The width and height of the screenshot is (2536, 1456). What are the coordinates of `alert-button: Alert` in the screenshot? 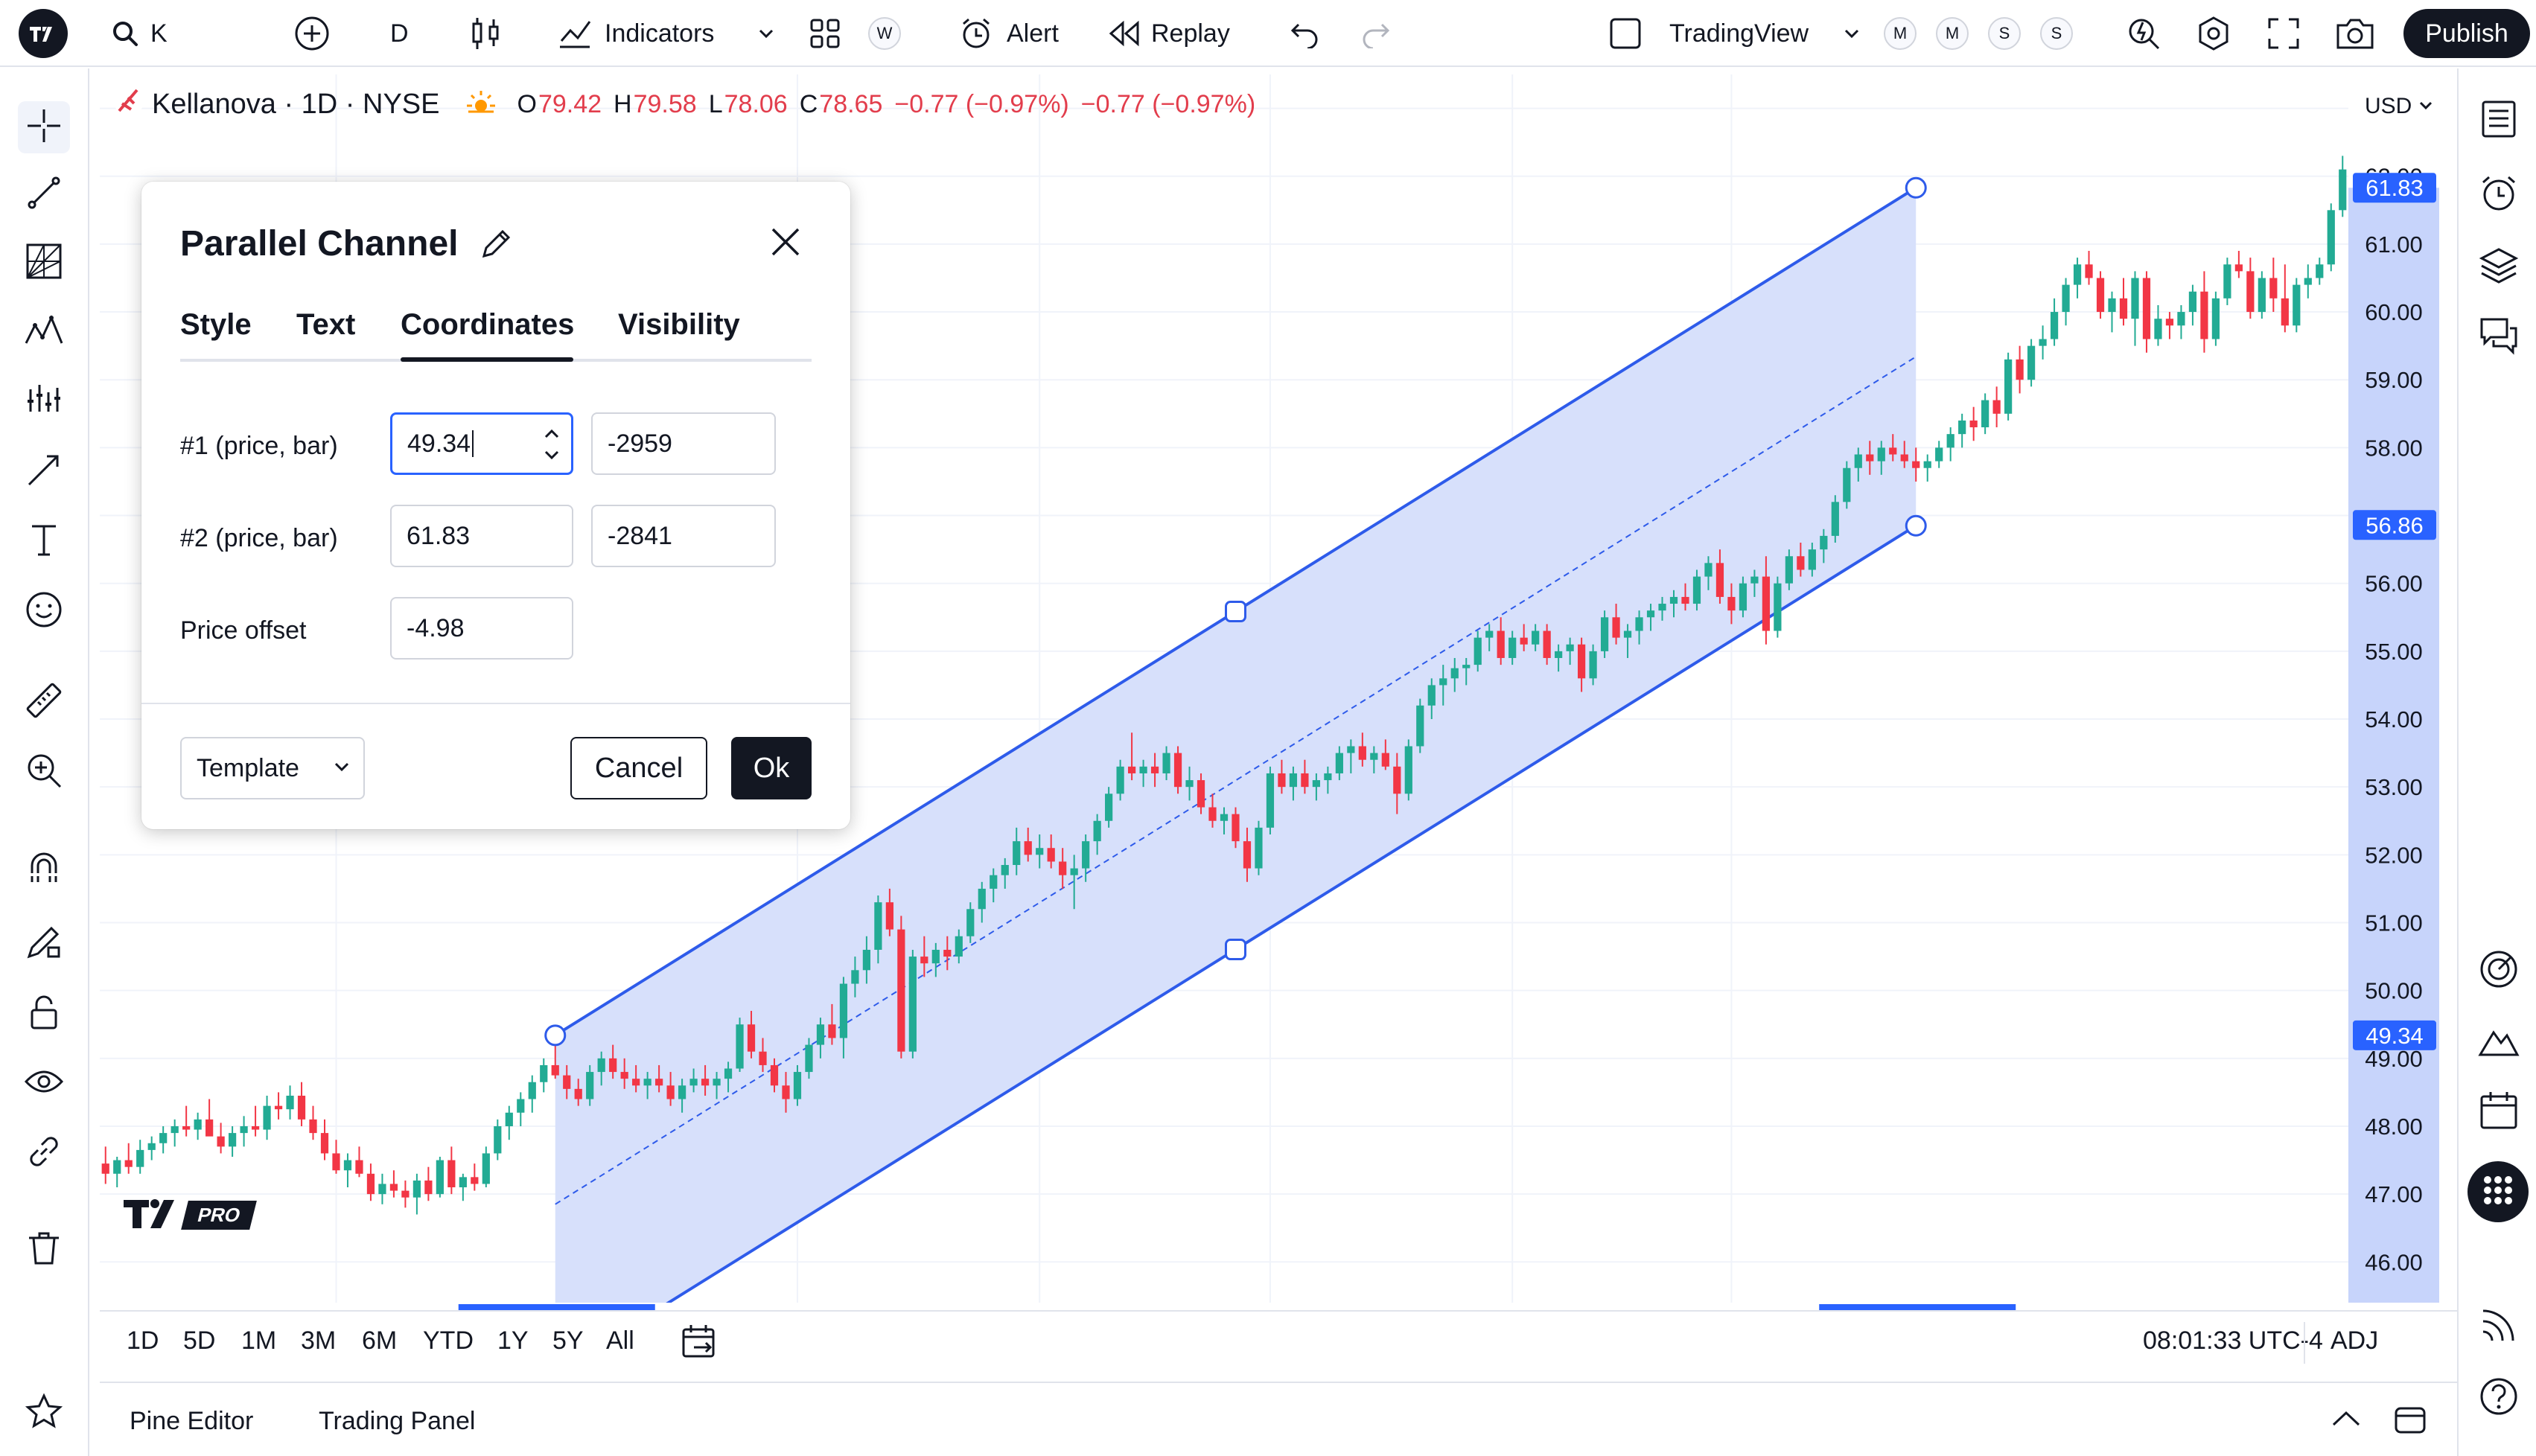 It's located at (1008, 33).